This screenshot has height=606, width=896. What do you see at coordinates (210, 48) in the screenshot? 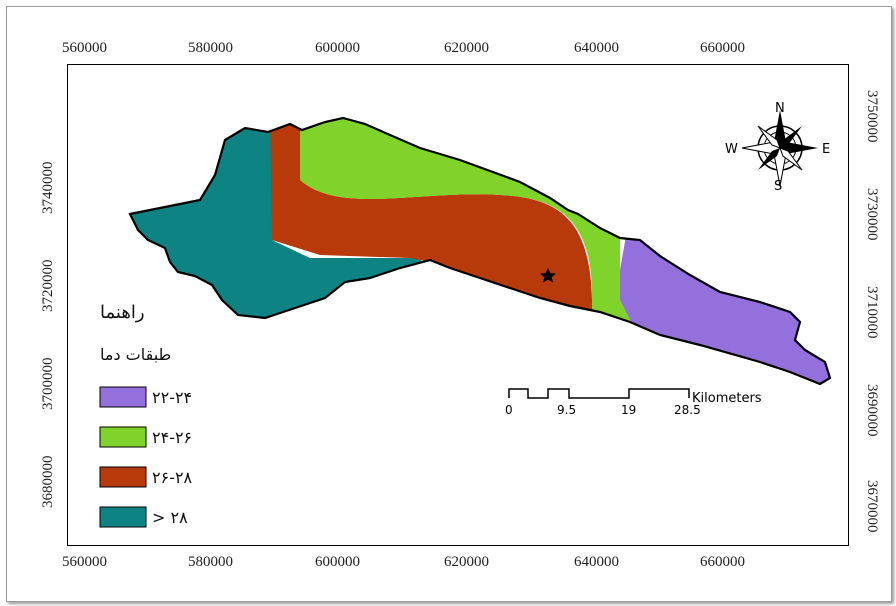
I see `x-tick-top: 580000` at bounding box center [210, 48].